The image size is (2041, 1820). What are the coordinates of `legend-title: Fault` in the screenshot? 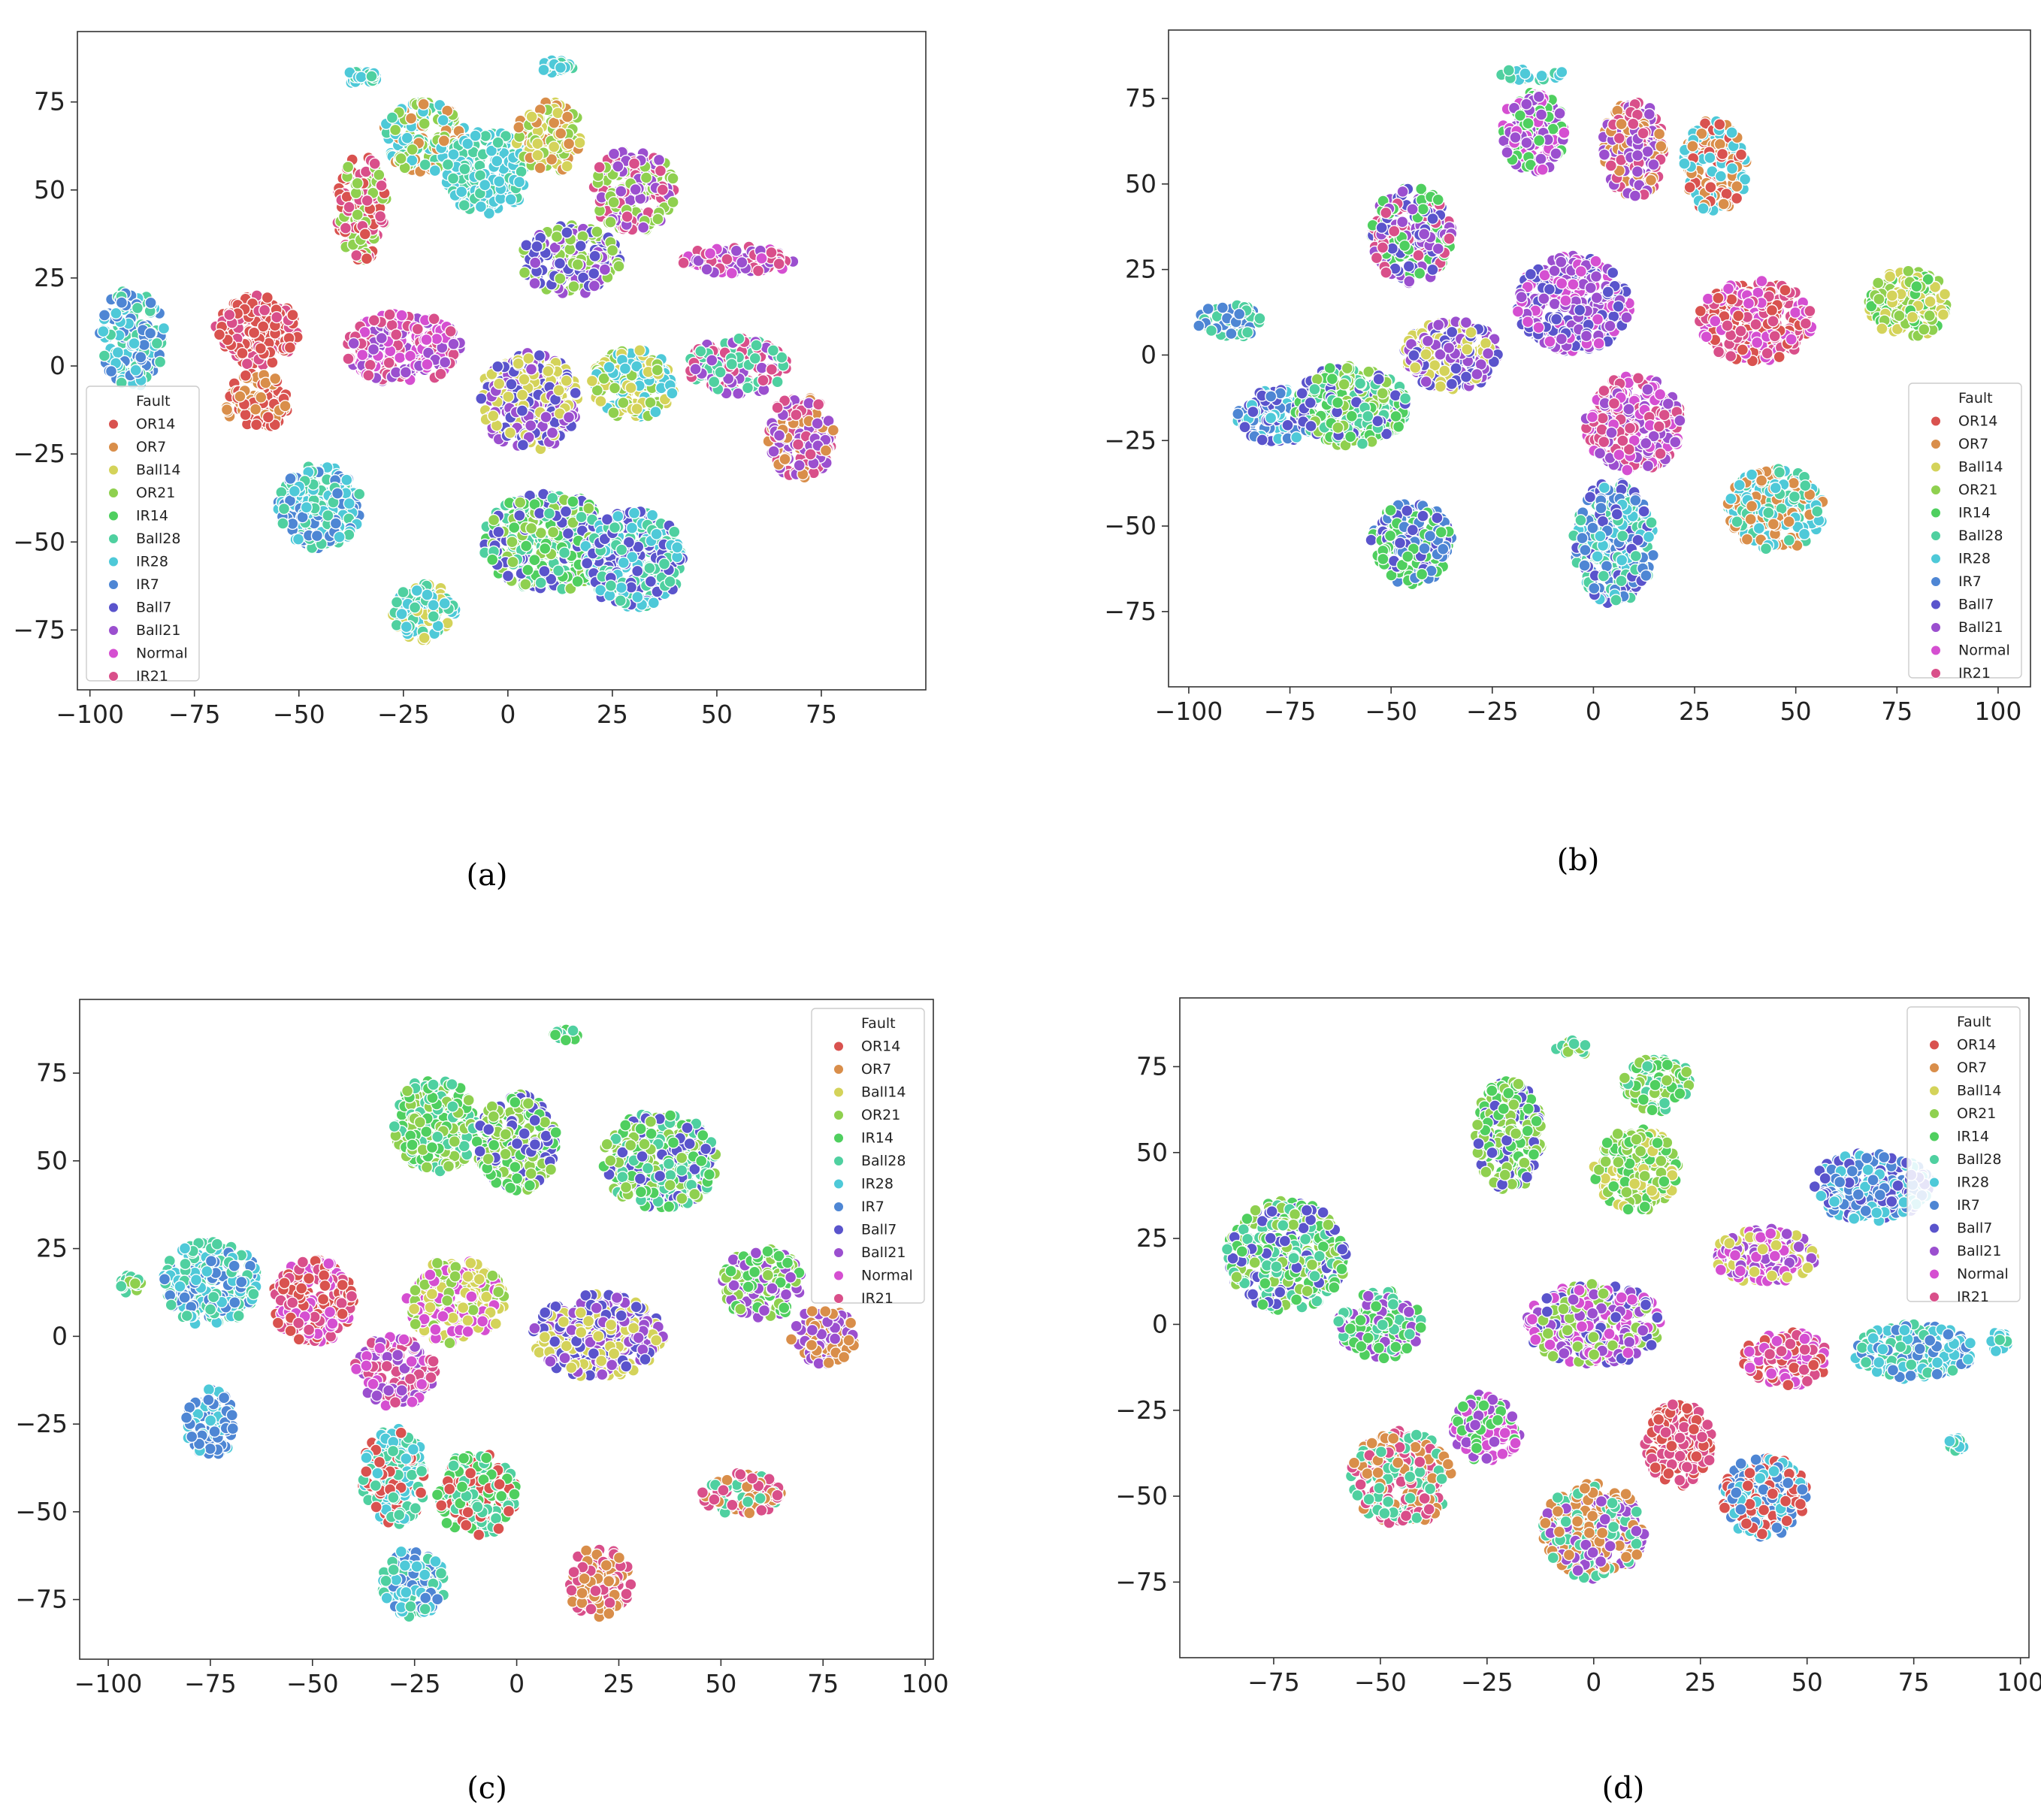 It's located at (153, 401).